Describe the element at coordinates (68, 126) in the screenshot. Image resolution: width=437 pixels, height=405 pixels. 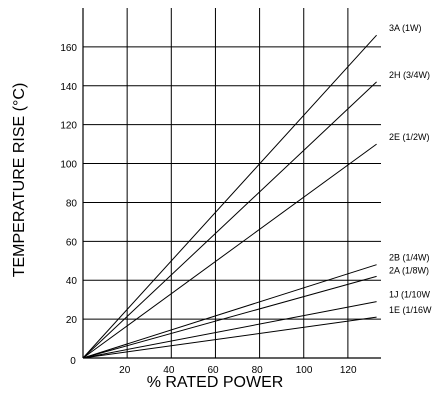
I see `y-tick-label-6: 120` at that location.